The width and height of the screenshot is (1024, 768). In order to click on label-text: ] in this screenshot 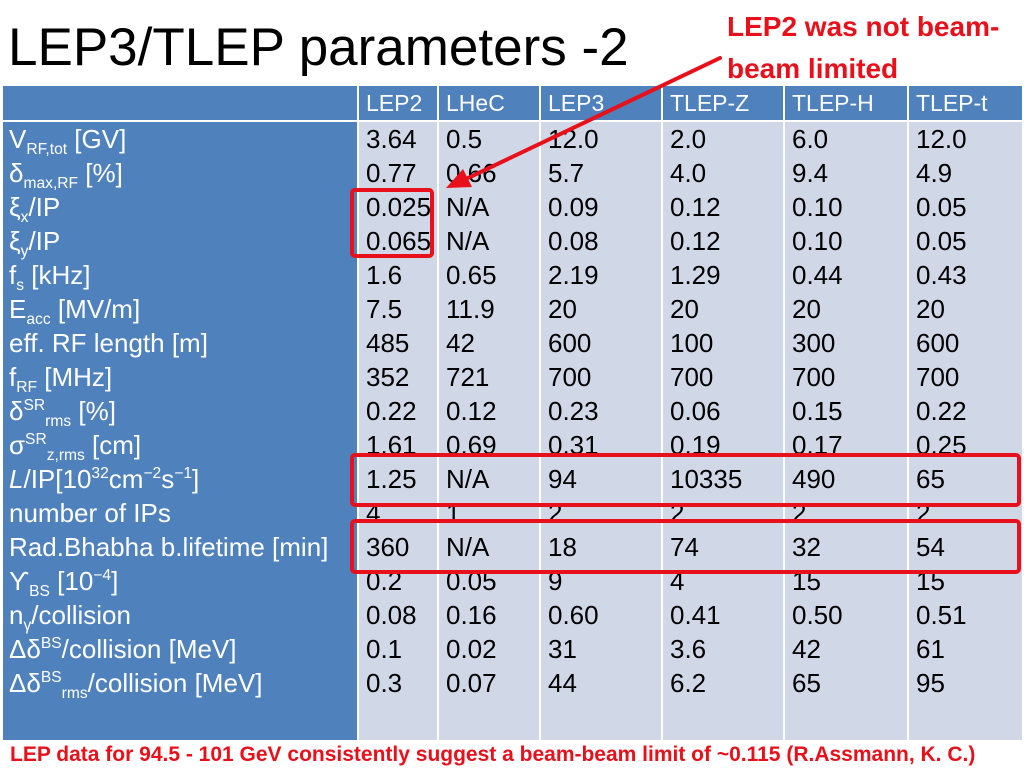, I will do `click(115, 581)`.